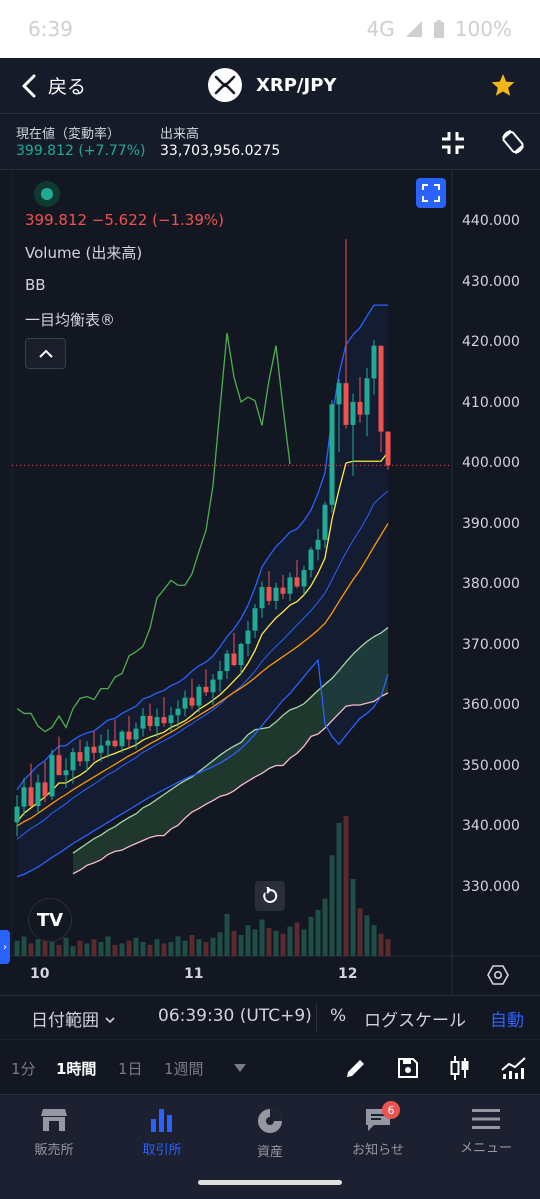 The height and width of the screenshot is (1199, 540). I want to click on interval-1d: 1日, so click(130, 1069).